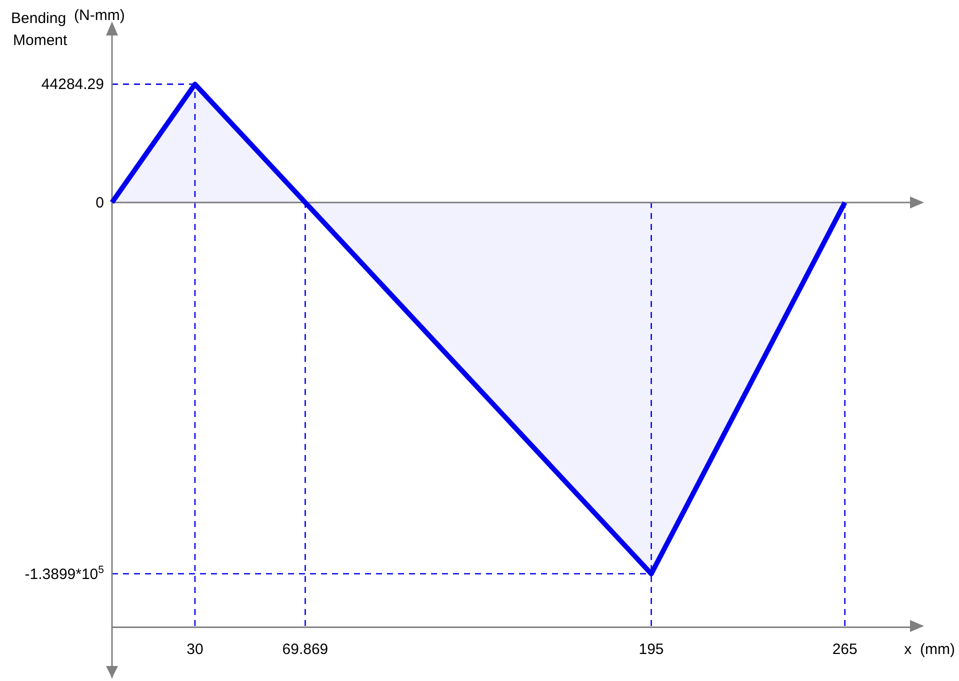  I want to click on x-axis-title: x (mm), so click(929, 649).